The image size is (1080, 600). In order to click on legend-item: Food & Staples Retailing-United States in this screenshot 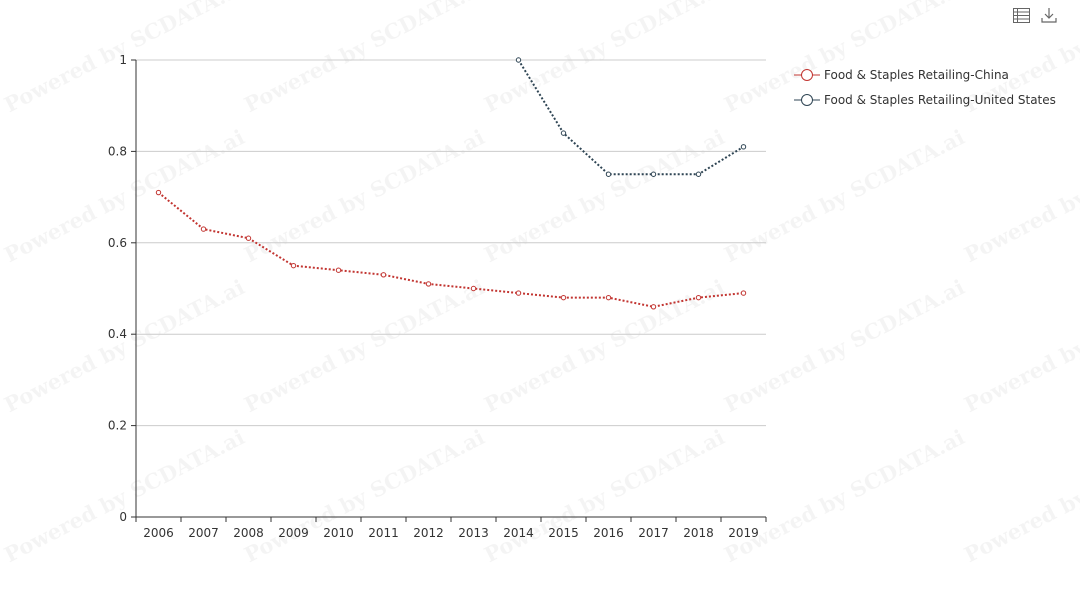, I will do `click(925, 99)`.